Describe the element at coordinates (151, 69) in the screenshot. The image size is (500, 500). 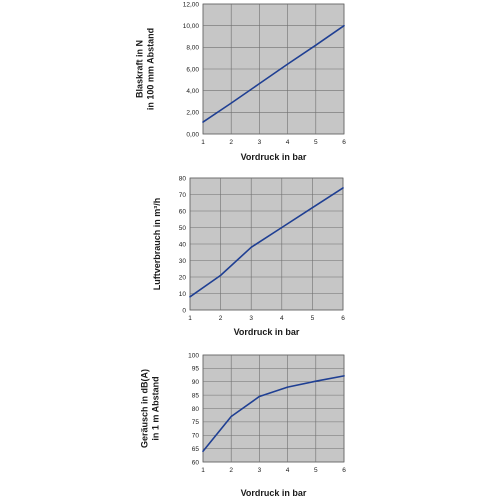
I see `y-axis-title: in 100 mm Abstand` at that location.